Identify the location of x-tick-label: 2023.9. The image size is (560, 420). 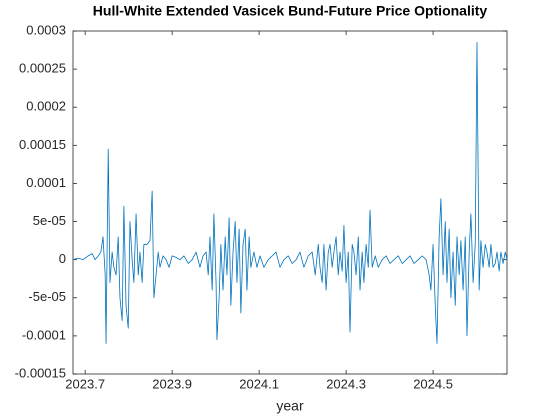
(172, 383).